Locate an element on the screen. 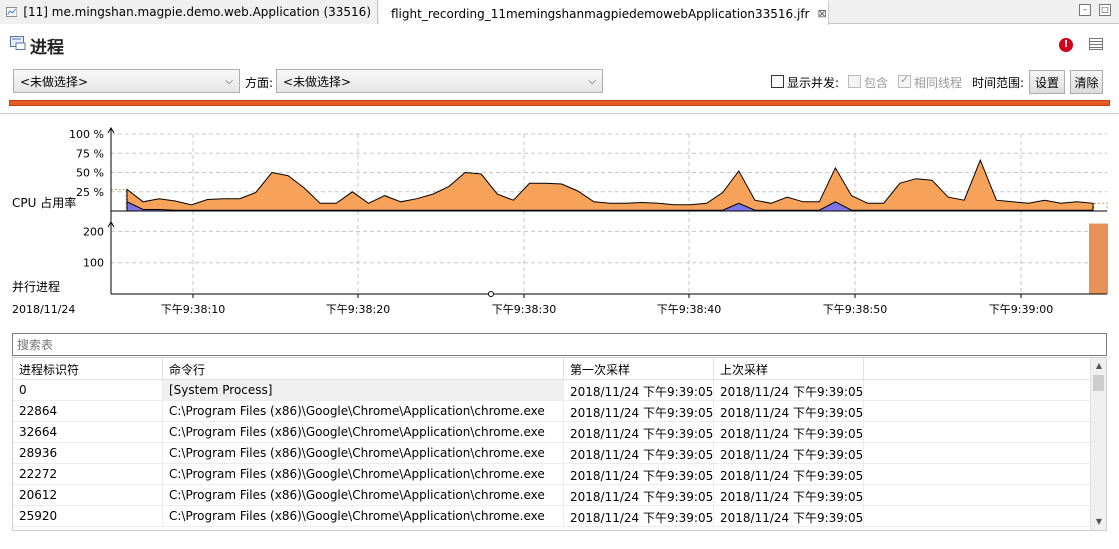 Image resolution: width=1119 pixels, height=549 pixels. settings-button: 设置 is located at coordinates (1047, 82).